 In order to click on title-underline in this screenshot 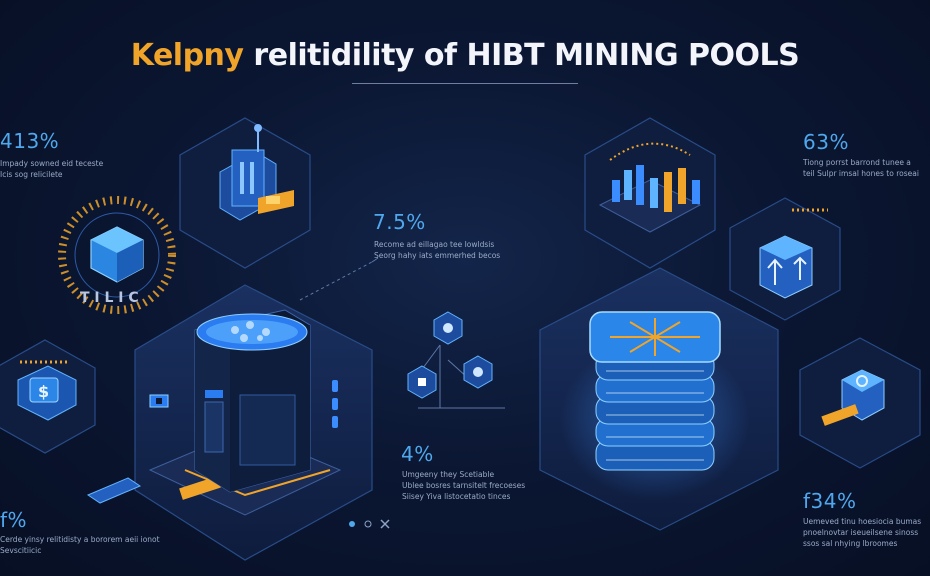, I will do `click(465, 83)`.